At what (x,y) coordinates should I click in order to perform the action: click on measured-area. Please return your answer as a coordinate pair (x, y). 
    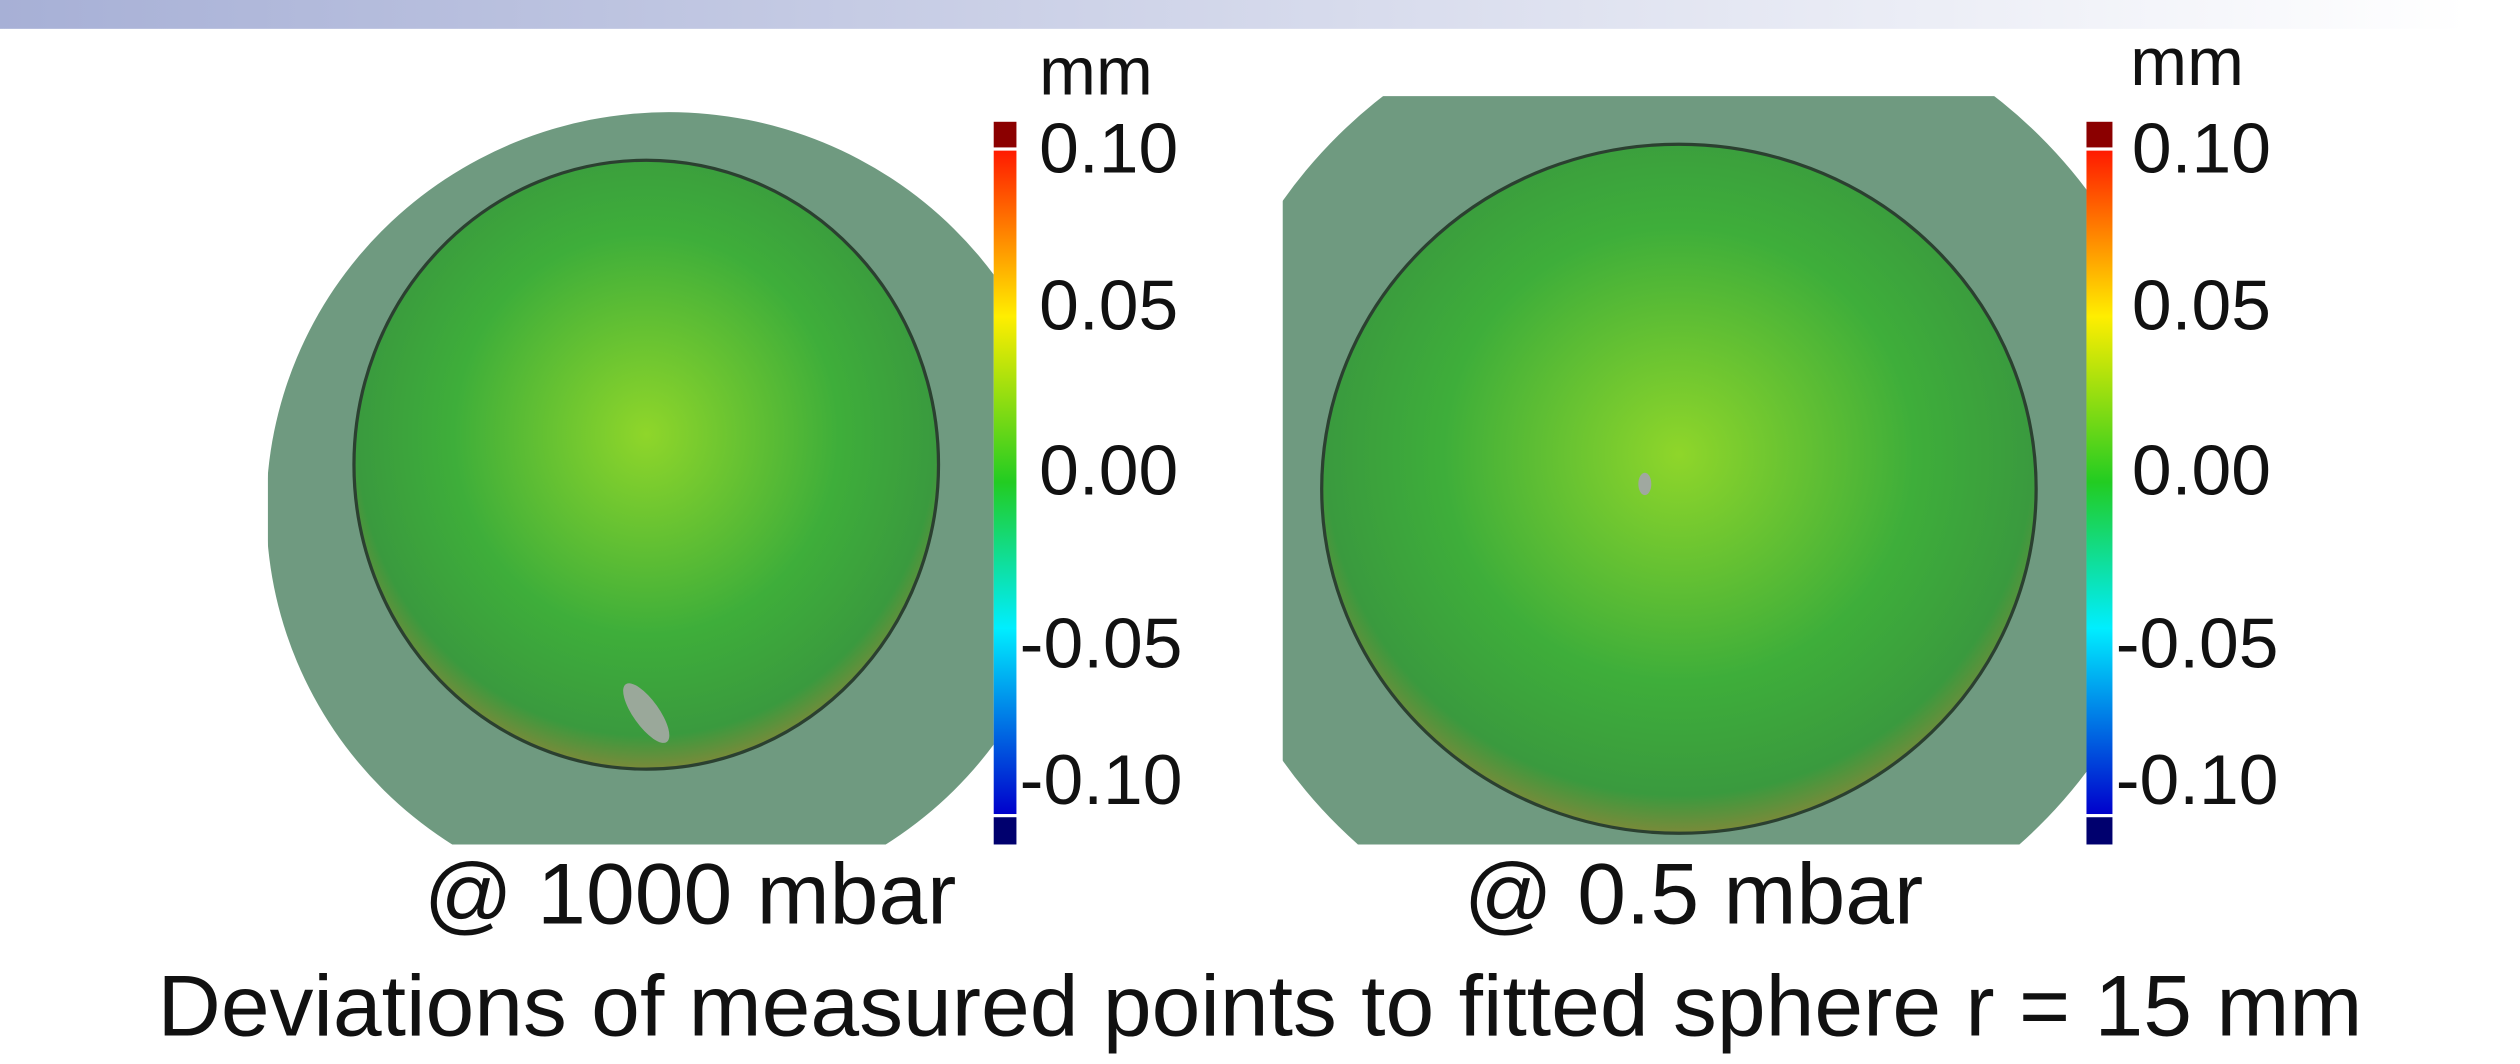
    Looking at the image, I should click on (646, 464).